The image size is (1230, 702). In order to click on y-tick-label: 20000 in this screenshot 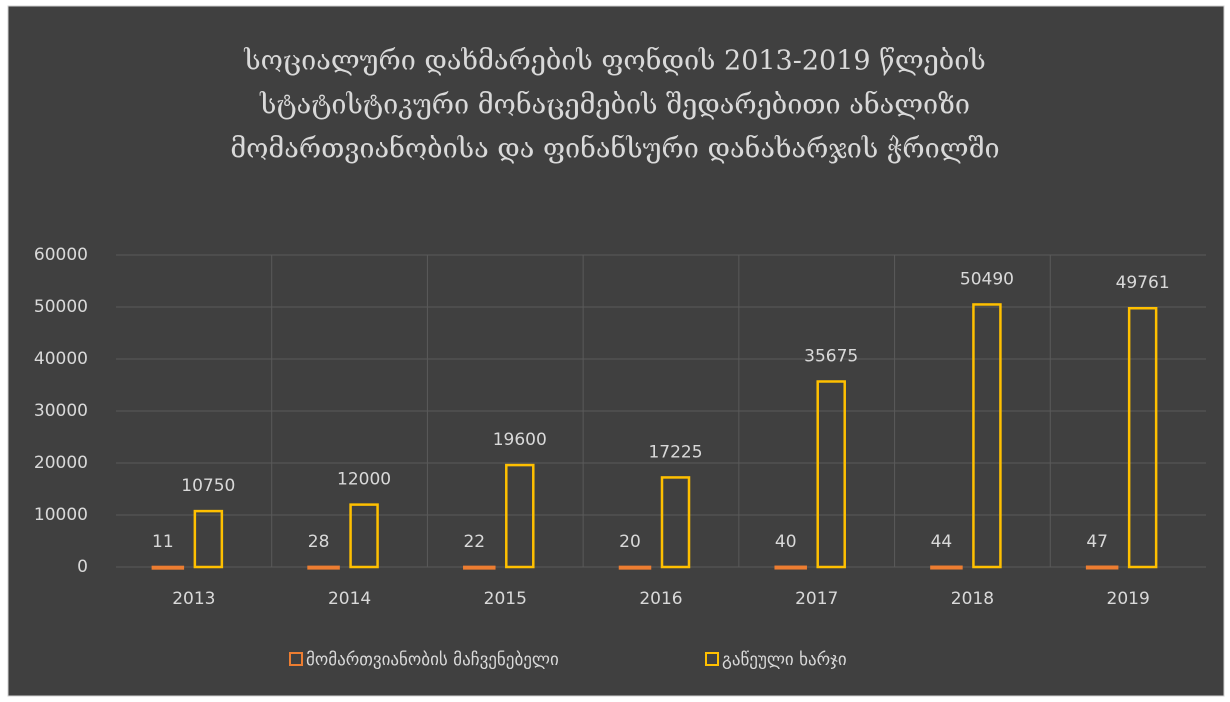, I will do `click(61, 463)`.